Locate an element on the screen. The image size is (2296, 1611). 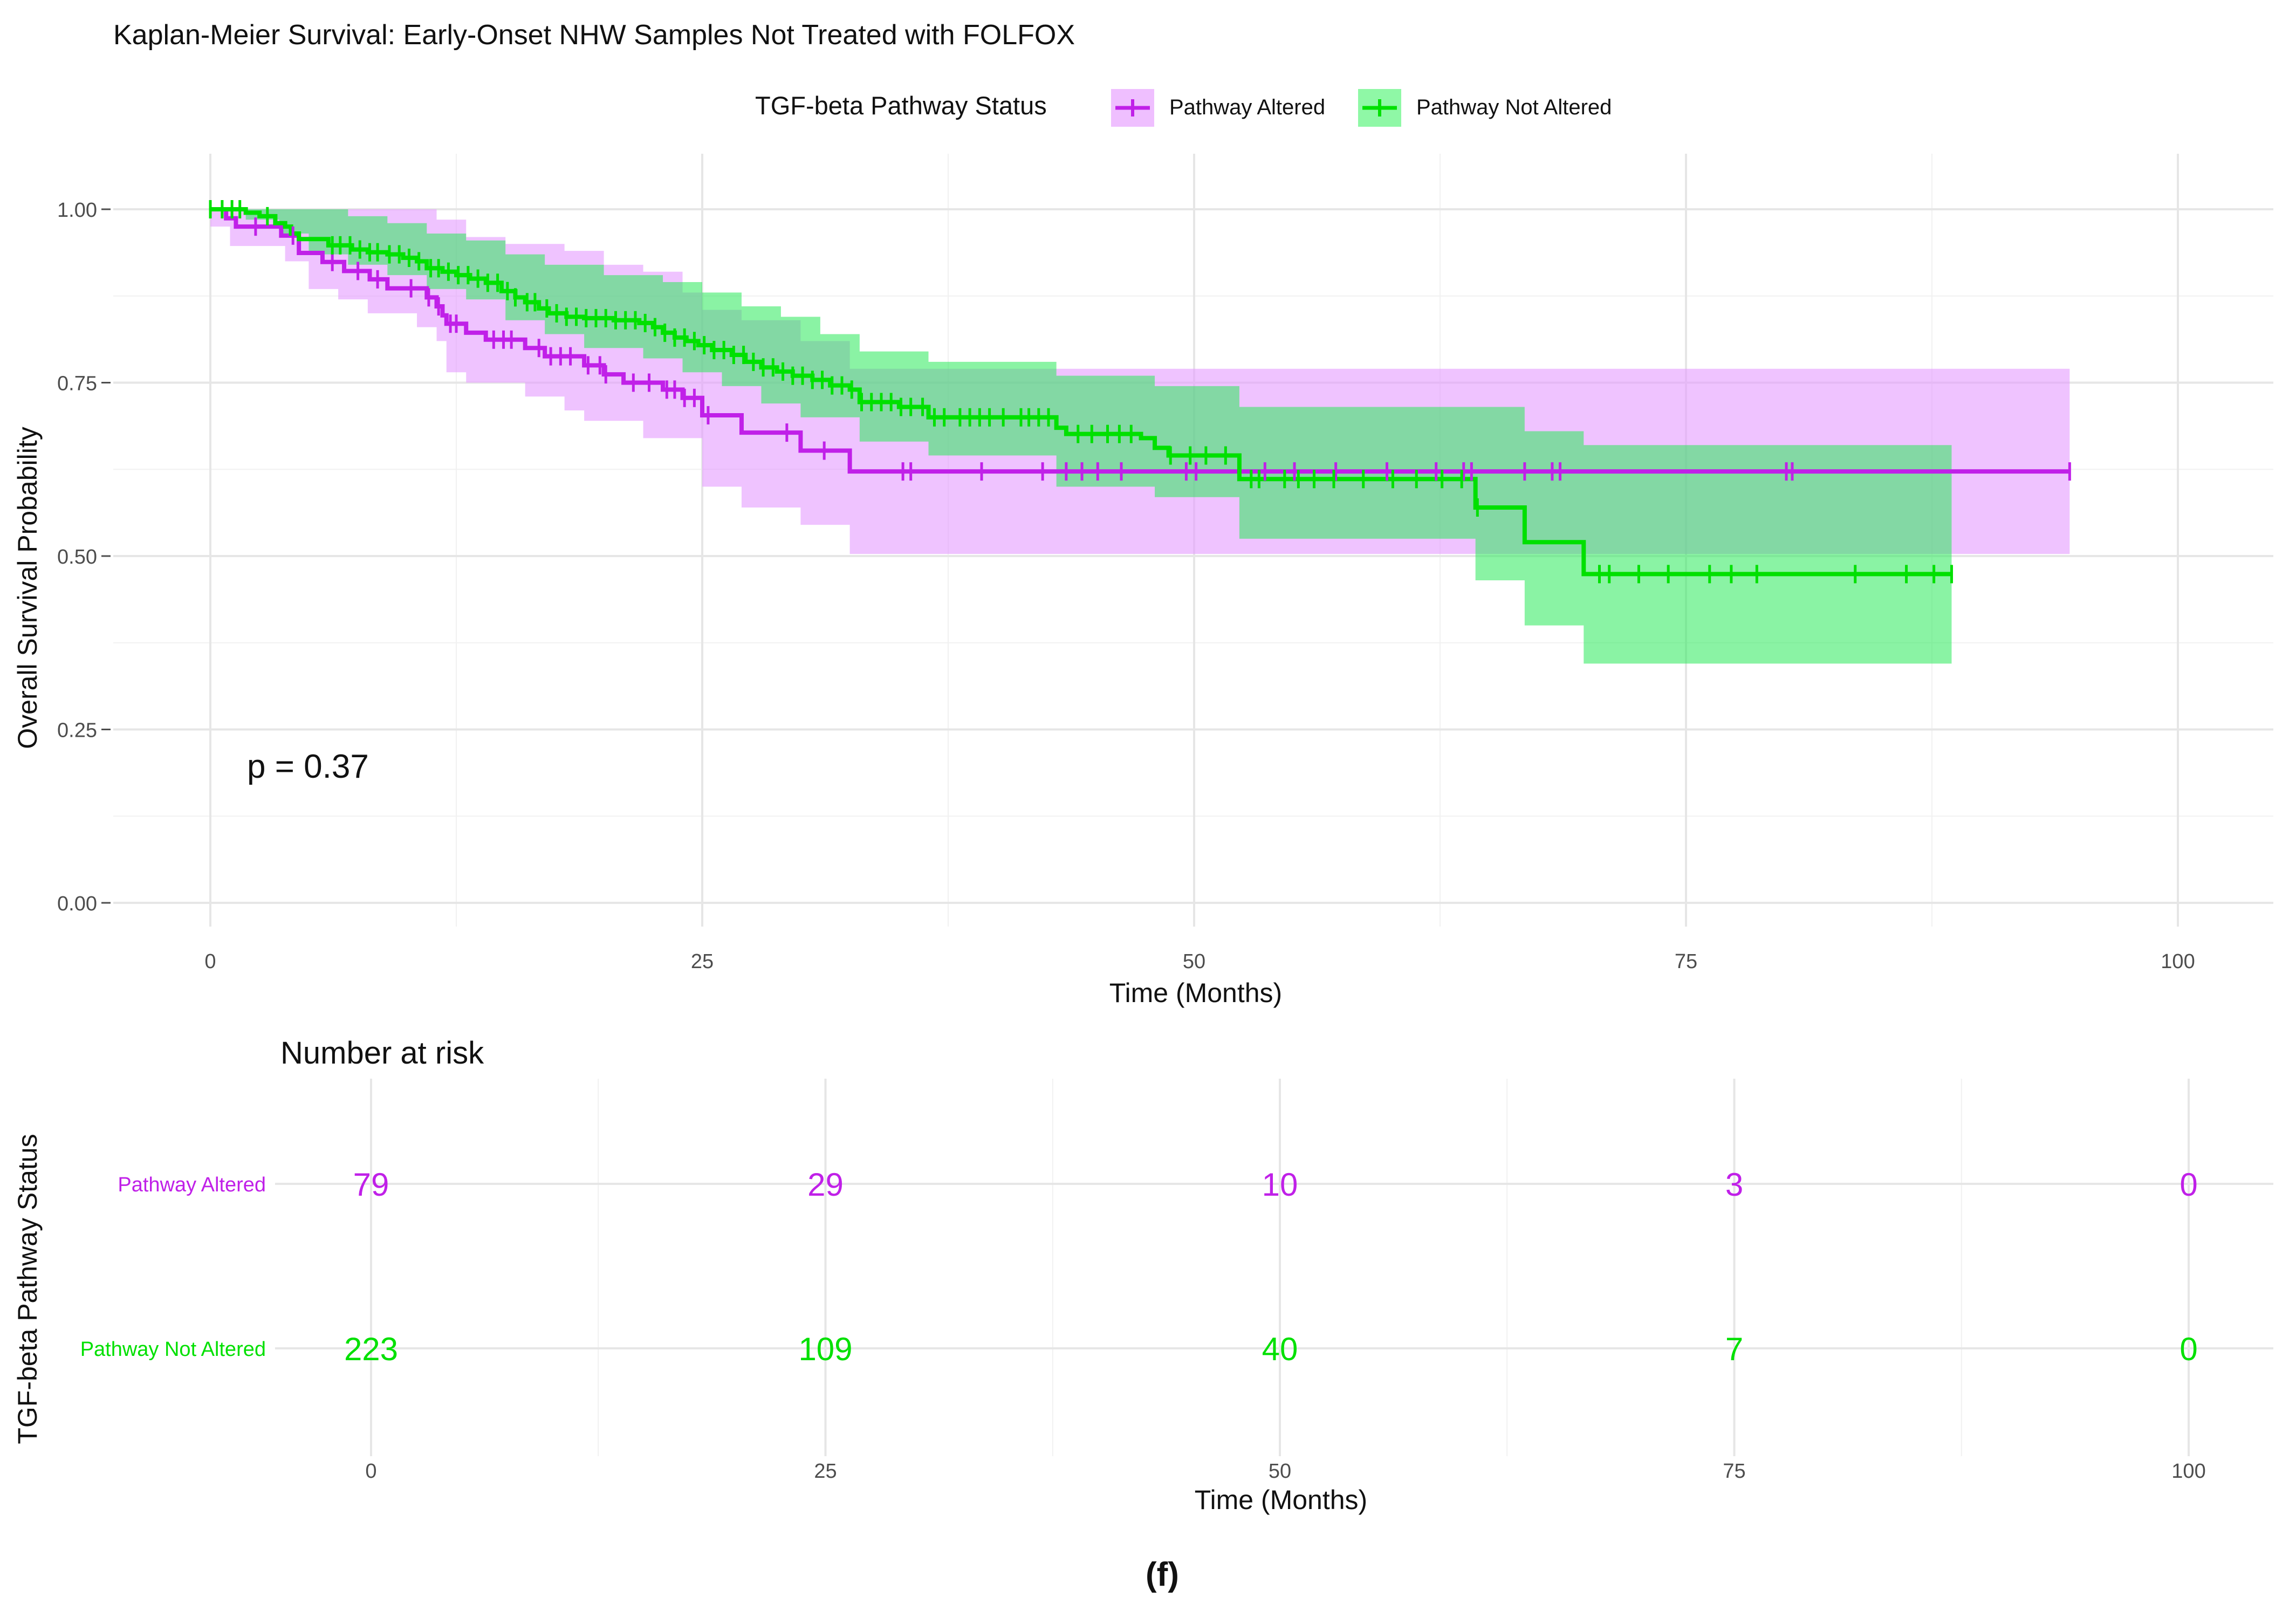
km-x-tick-label: 100 is located at coordinates (2178, 961).